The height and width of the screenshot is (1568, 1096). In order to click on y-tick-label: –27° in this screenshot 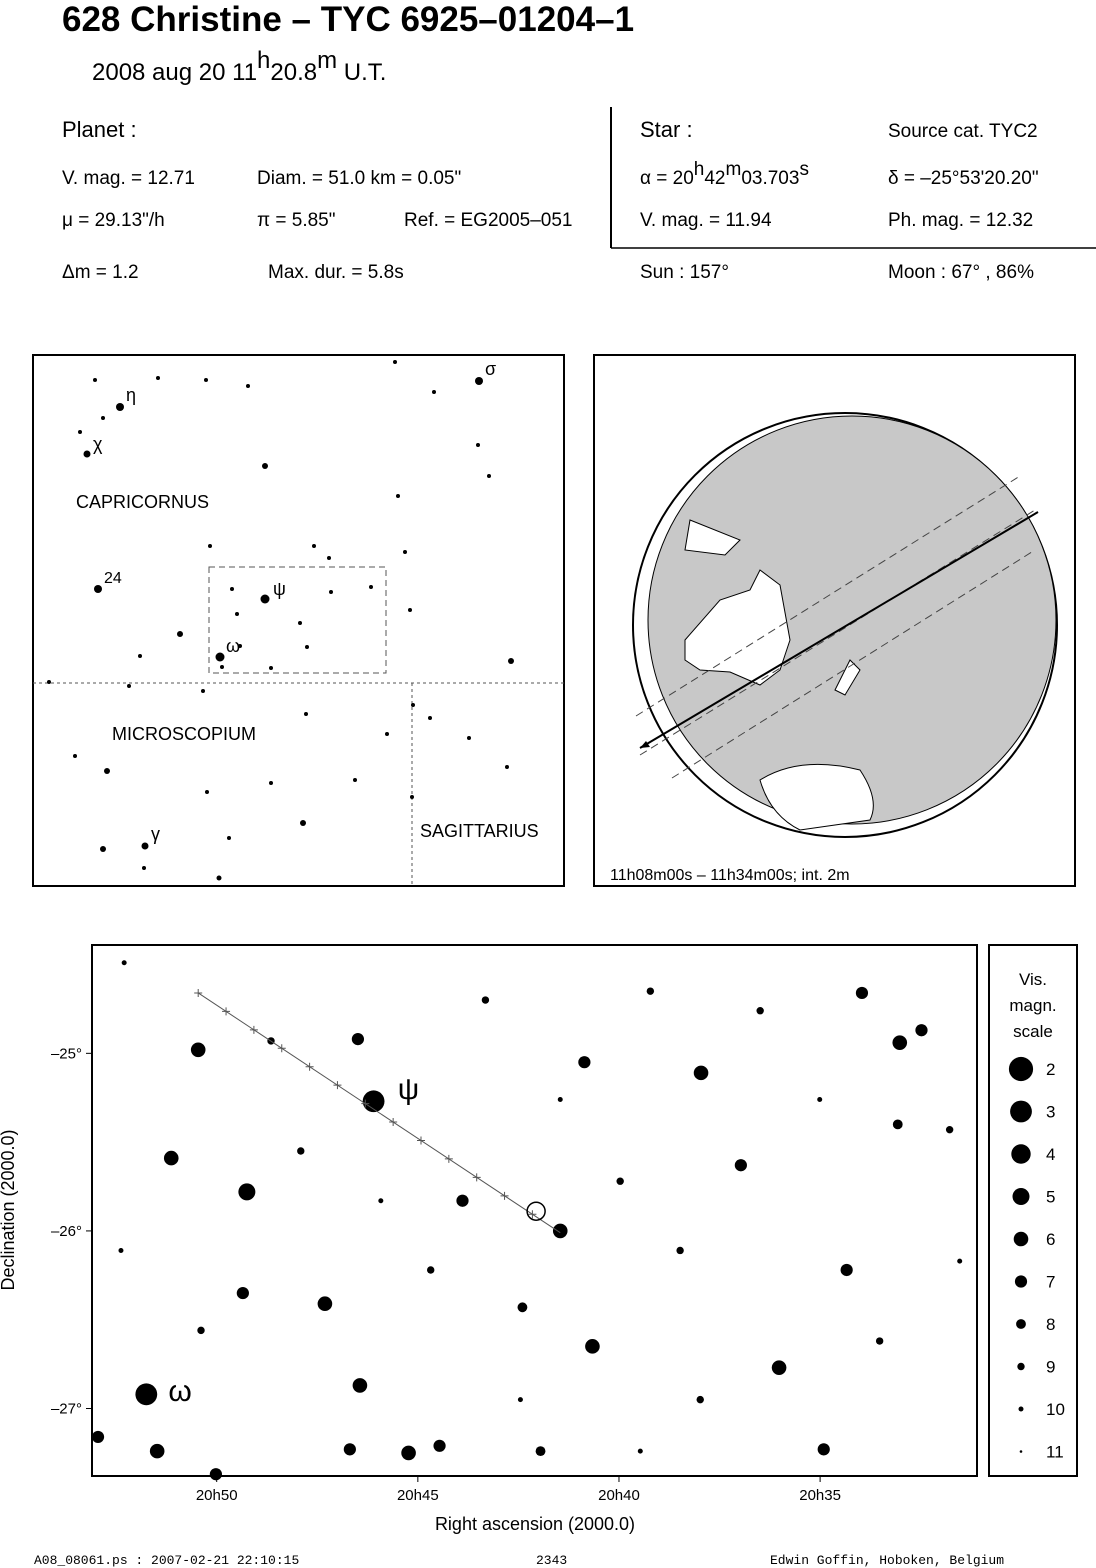, I will do `click(66, 1409)`.